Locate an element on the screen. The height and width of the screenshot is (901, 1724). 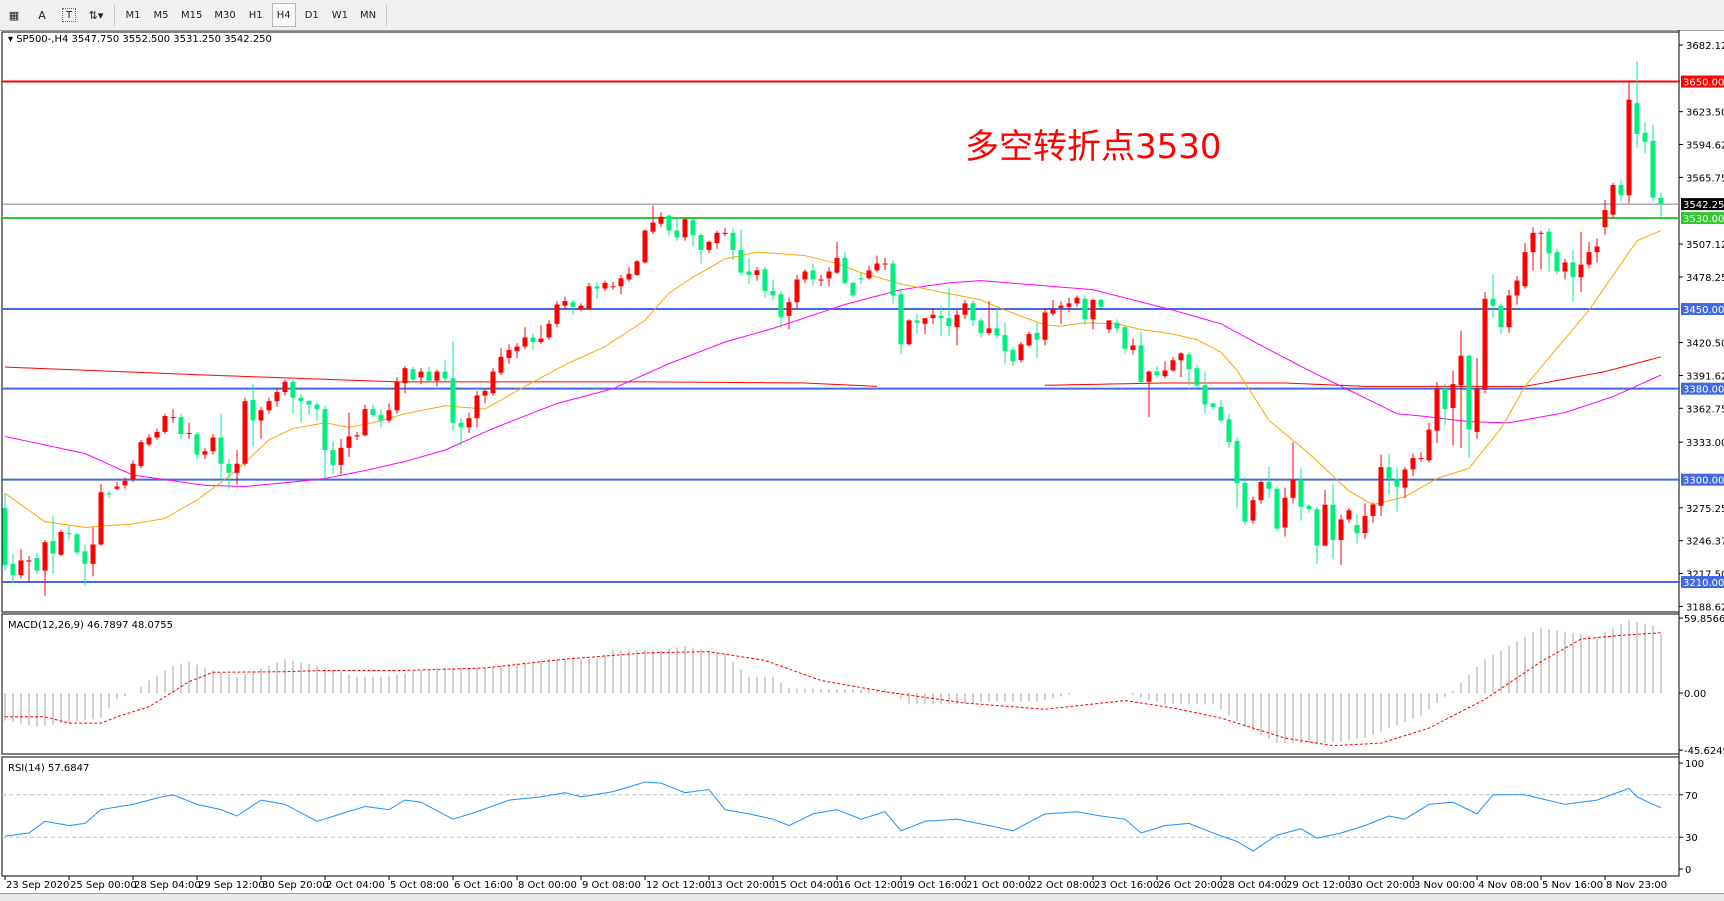
timeframe-mn: MN is located at coordinates (368, 15).